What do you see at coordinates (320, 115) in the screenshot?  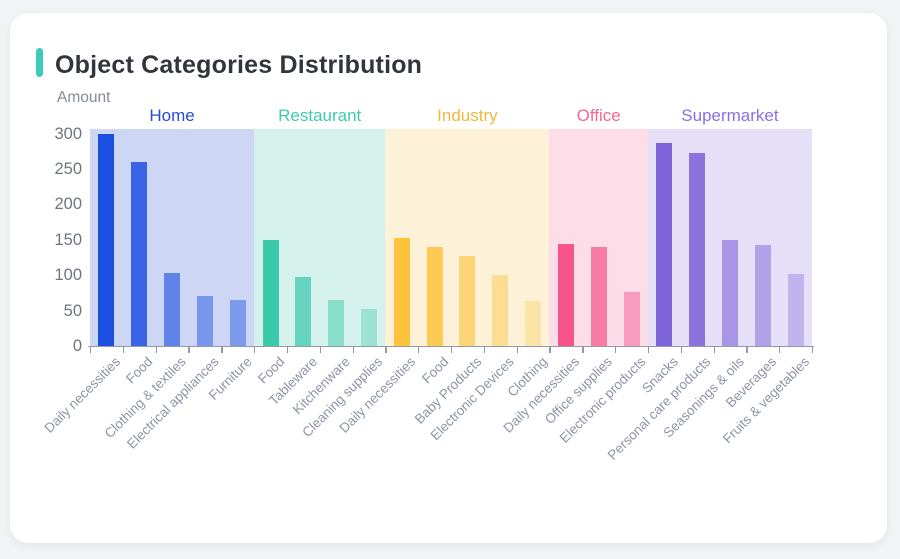 I see `group-label: Restaurant` at bounding box center [320, 115].